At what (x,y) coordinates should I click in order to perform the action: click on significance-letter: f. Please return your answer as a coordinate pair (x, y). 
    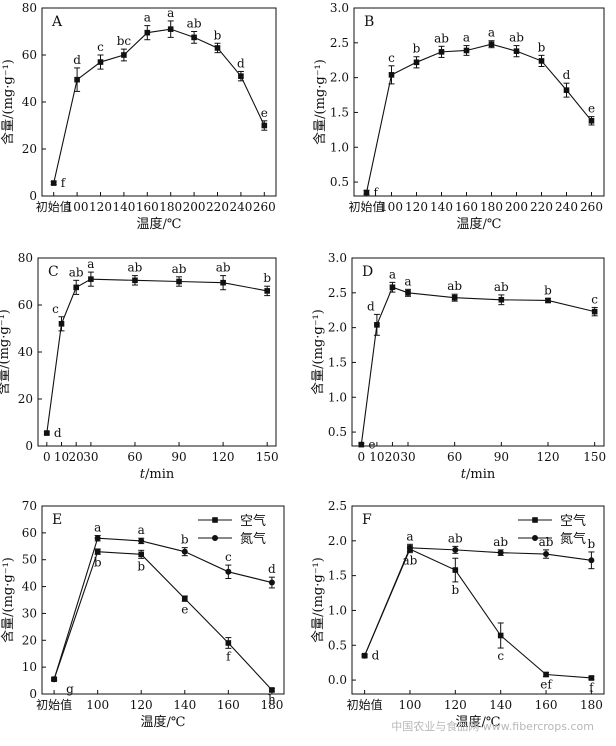
    Looking at the image, I should click on (64, 183).